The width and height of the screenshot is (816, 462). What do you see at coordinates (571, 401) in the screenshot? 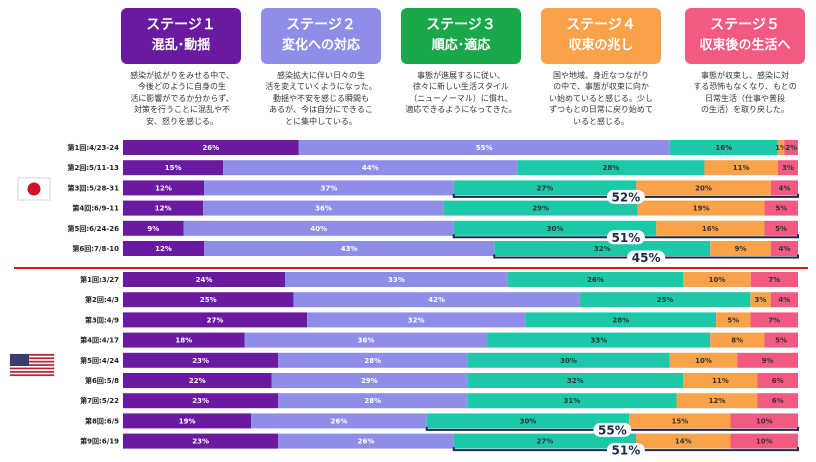
I see `usa-value-label: 31%` at bounding box center [571, 401].